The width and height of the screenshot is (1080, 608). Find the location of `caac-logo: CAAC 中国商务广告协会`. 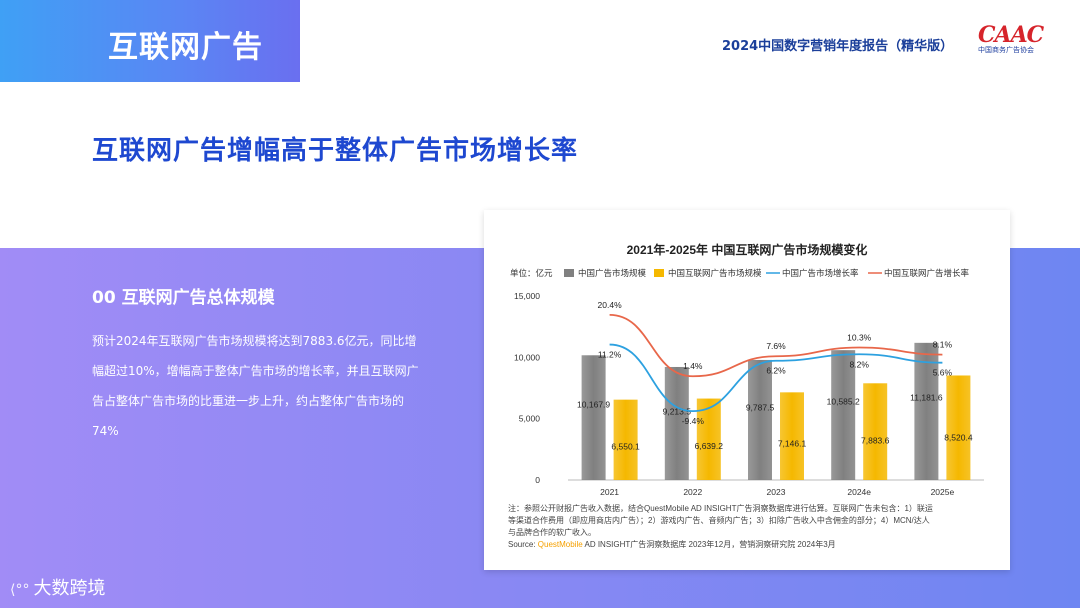

caac-logo: CAAC 中国商务广告协会 is located at coordinates (1018, 42).